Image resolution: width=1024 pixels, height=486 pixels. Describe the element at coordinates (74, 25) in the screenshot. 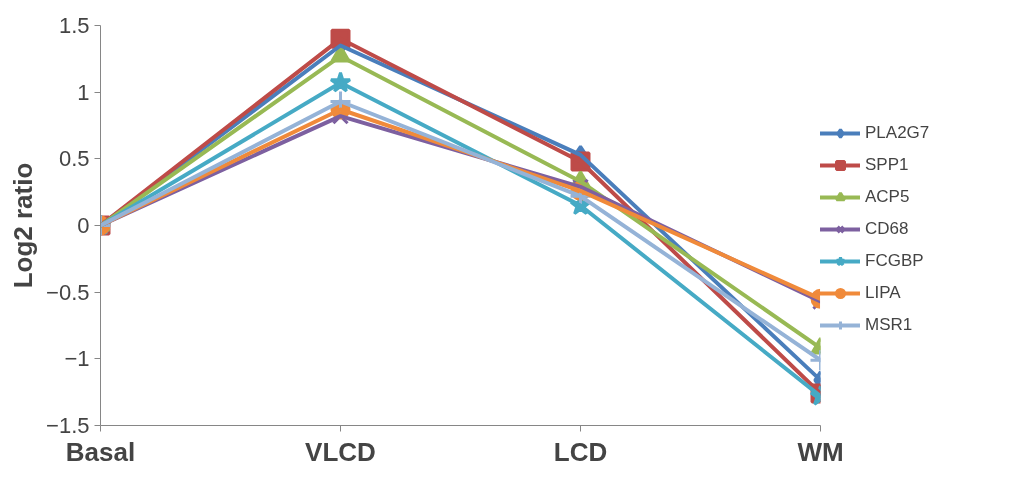

I see `y-tick-label: 1.5` at that location.